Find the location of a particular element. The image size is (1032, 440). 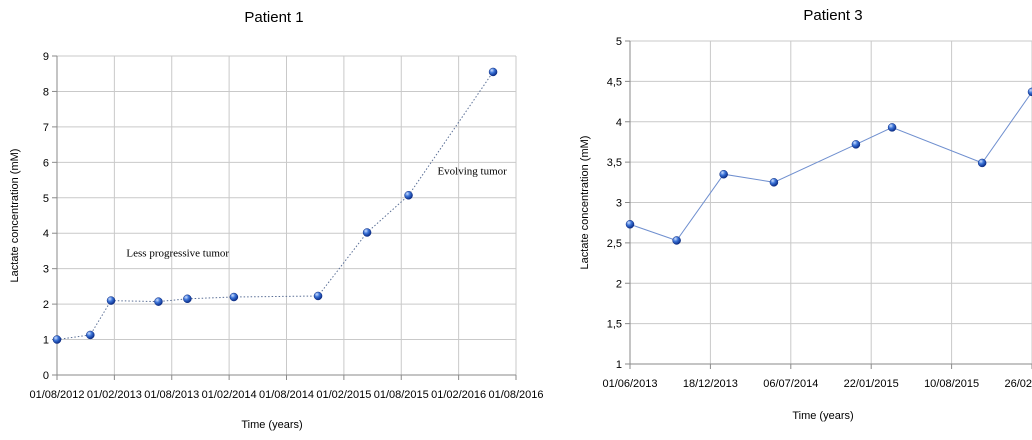

x-tick-label: 26/02/2016 is located at coordinates (1018, 384).